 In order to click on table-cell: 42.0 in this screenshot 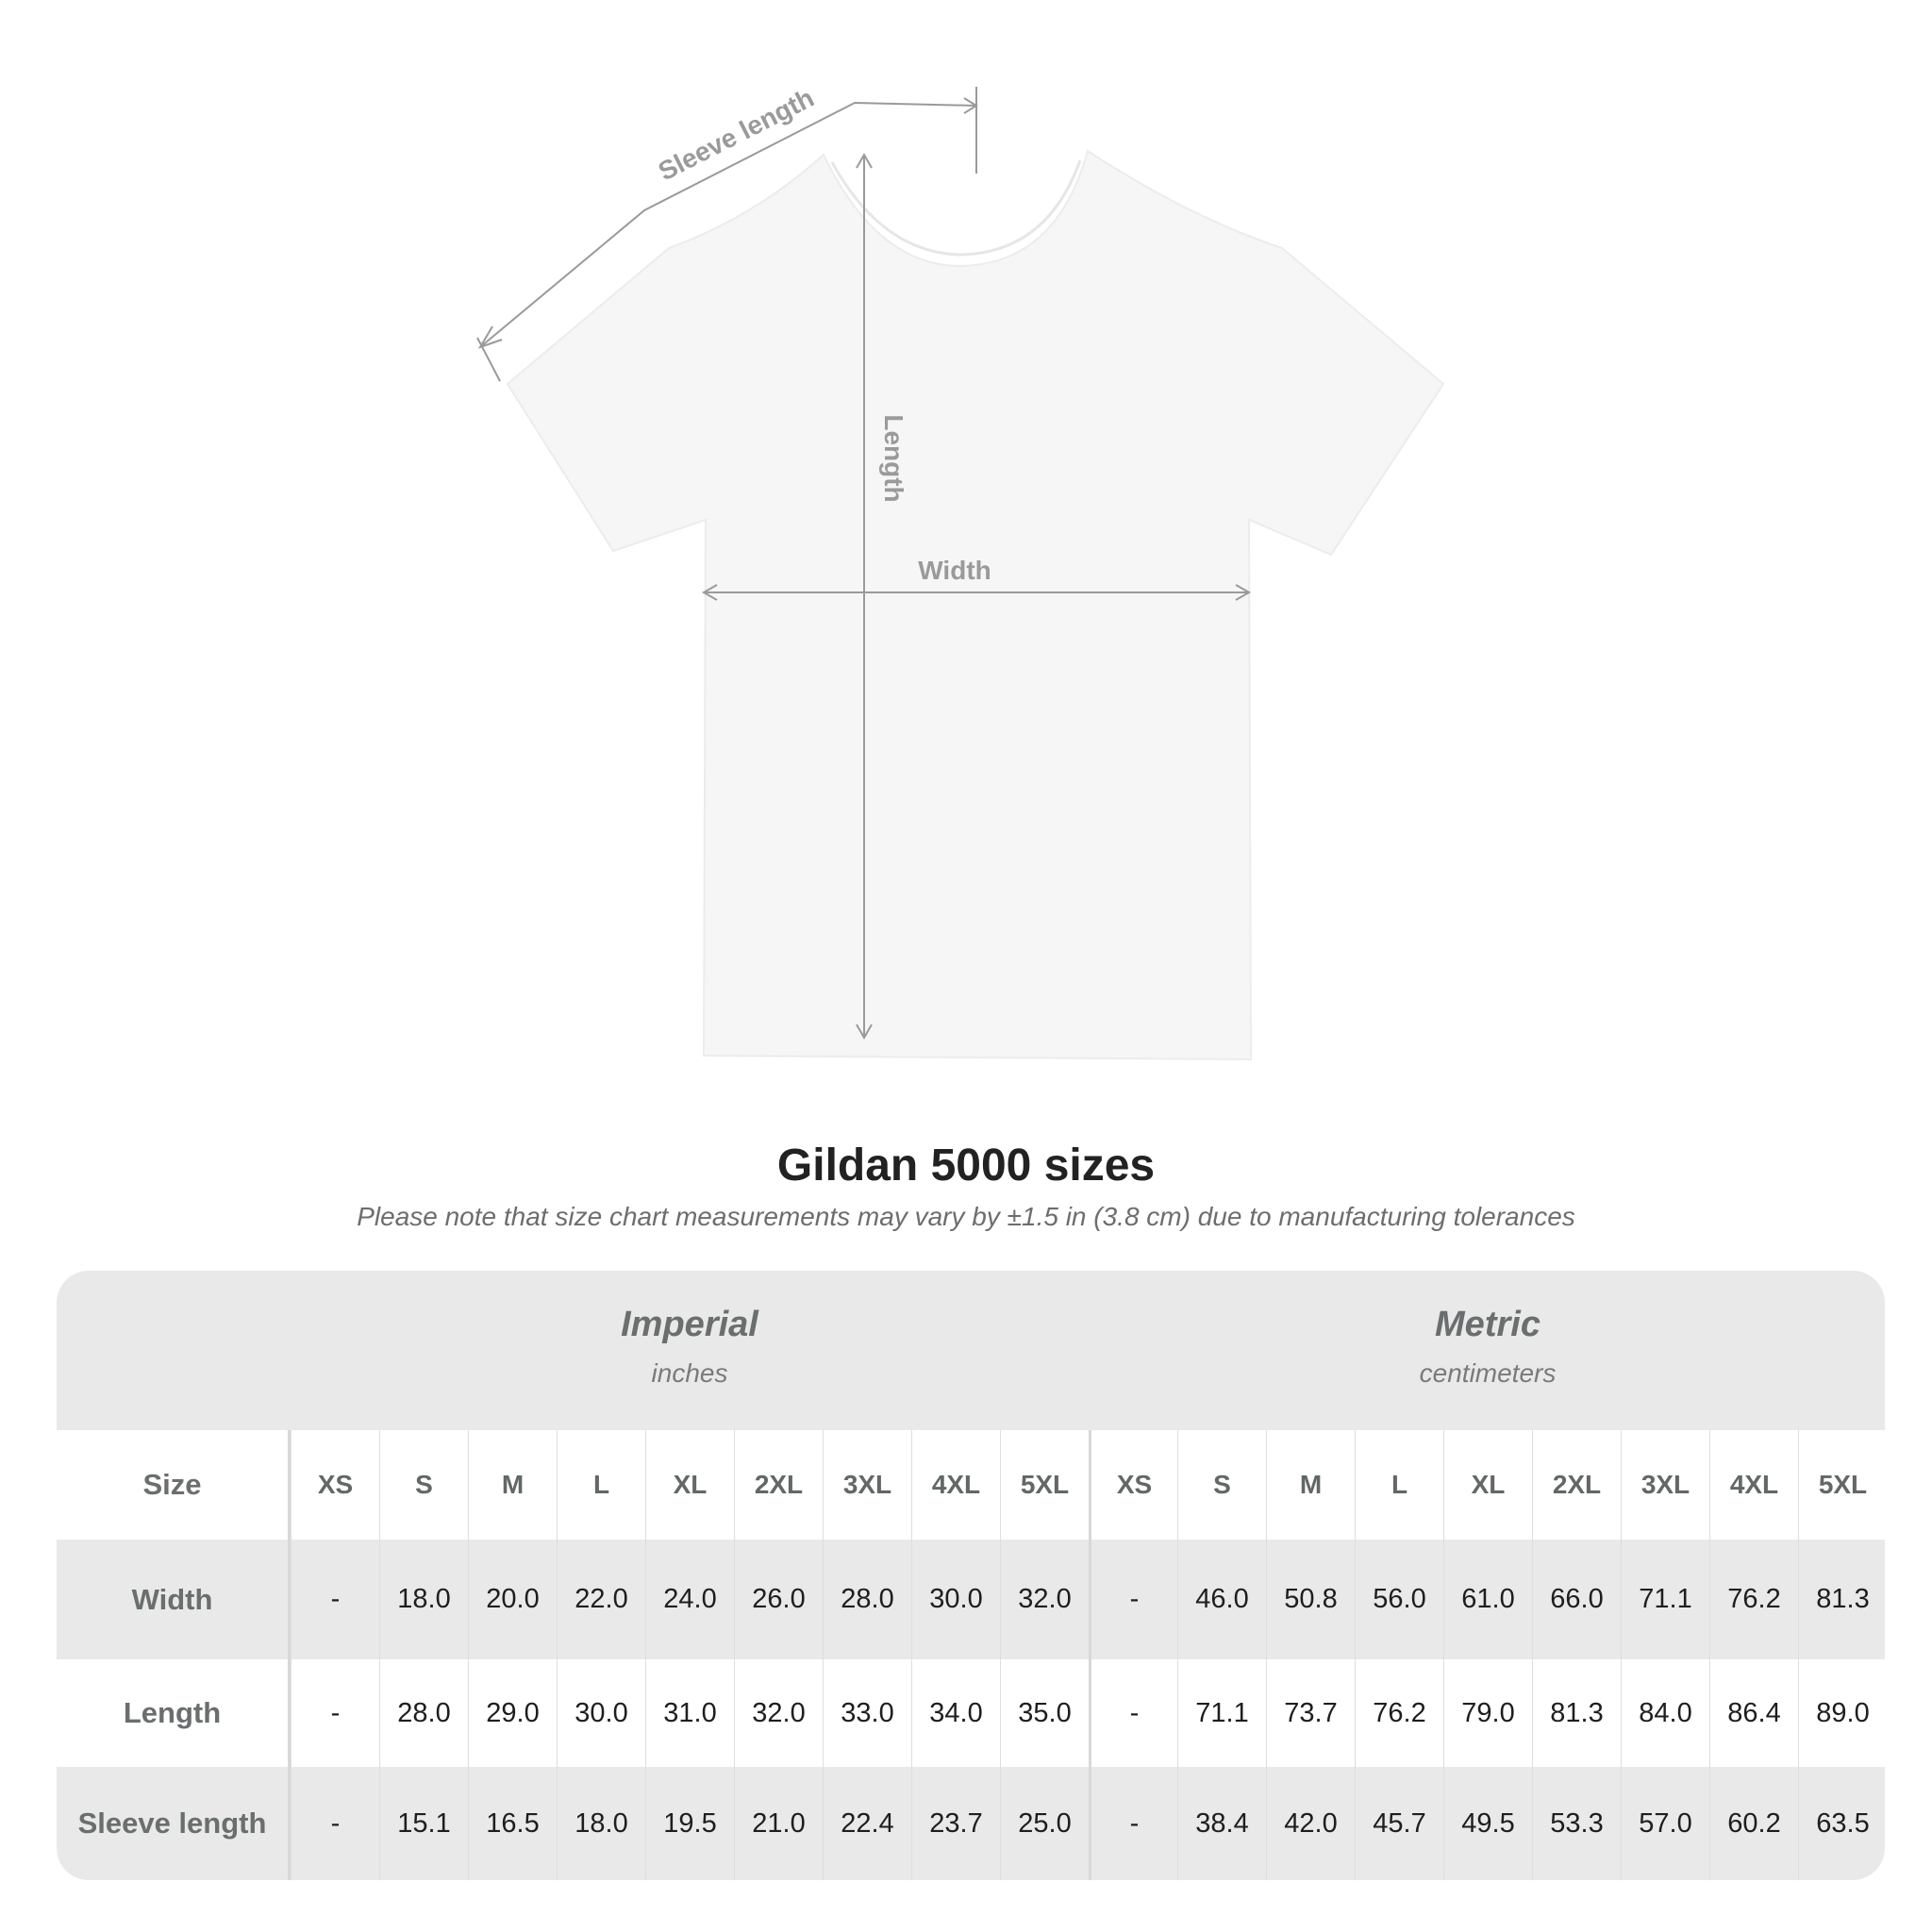, I will do `click(1310, 1824)`.